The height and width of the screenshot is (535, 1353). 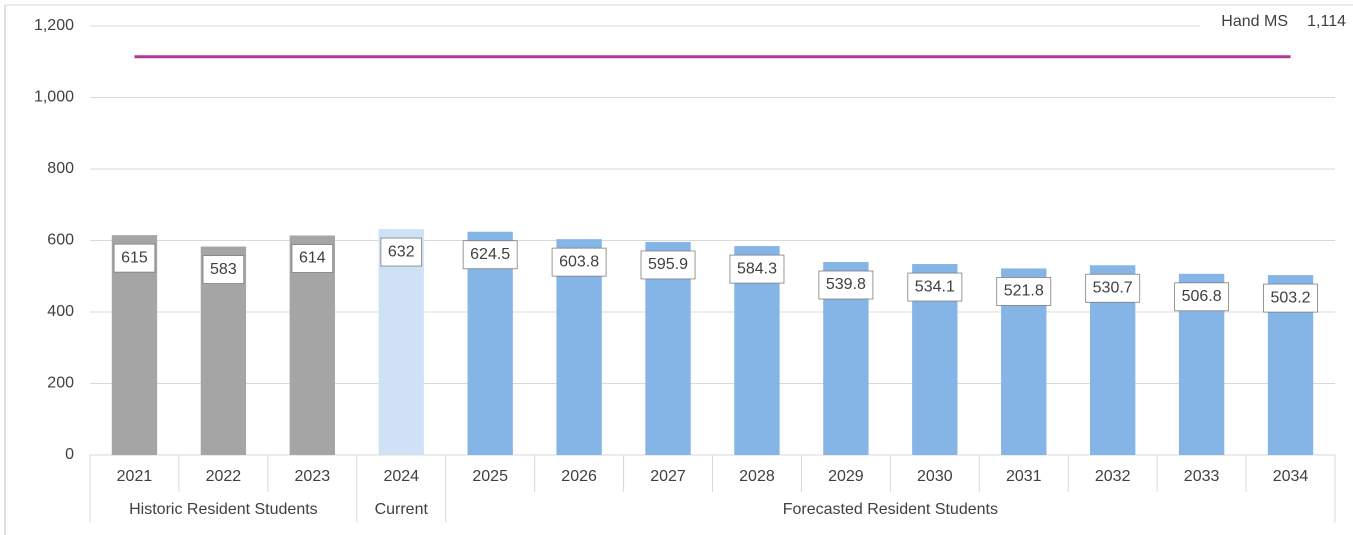 I want to click on data-label: 584.3, so click(x=757, y=268).